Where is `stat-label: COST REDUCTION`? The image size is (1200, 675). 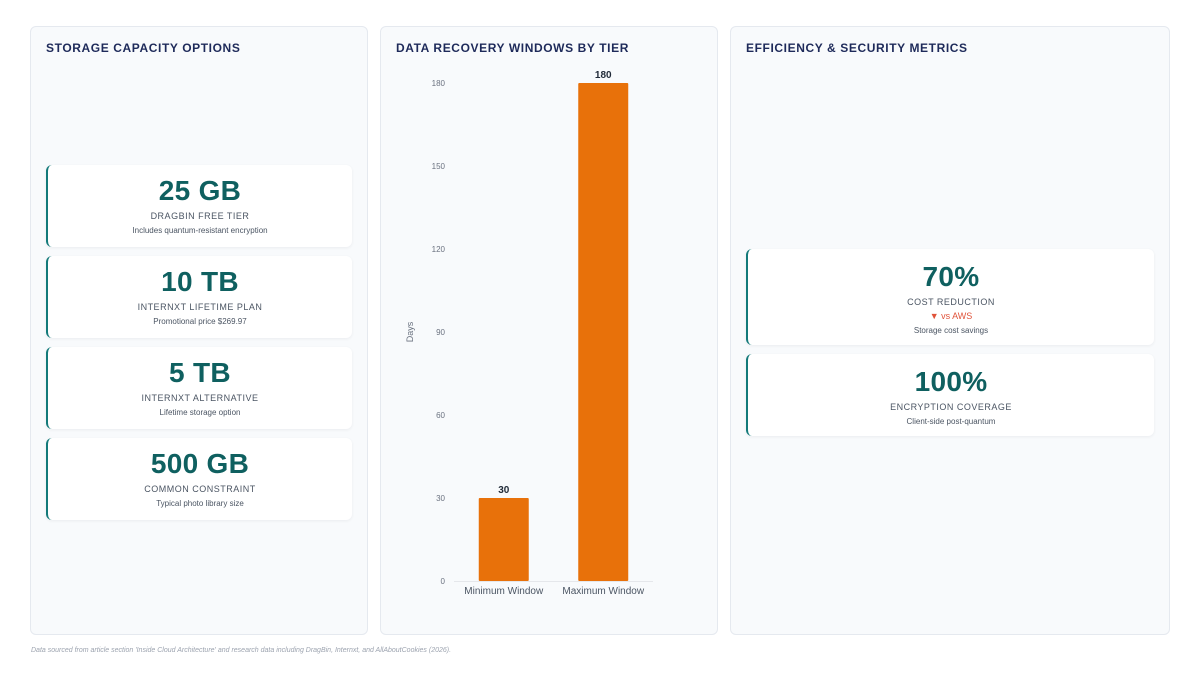 stat-label: COST REDUCTION is located at coordinates (951, 302).